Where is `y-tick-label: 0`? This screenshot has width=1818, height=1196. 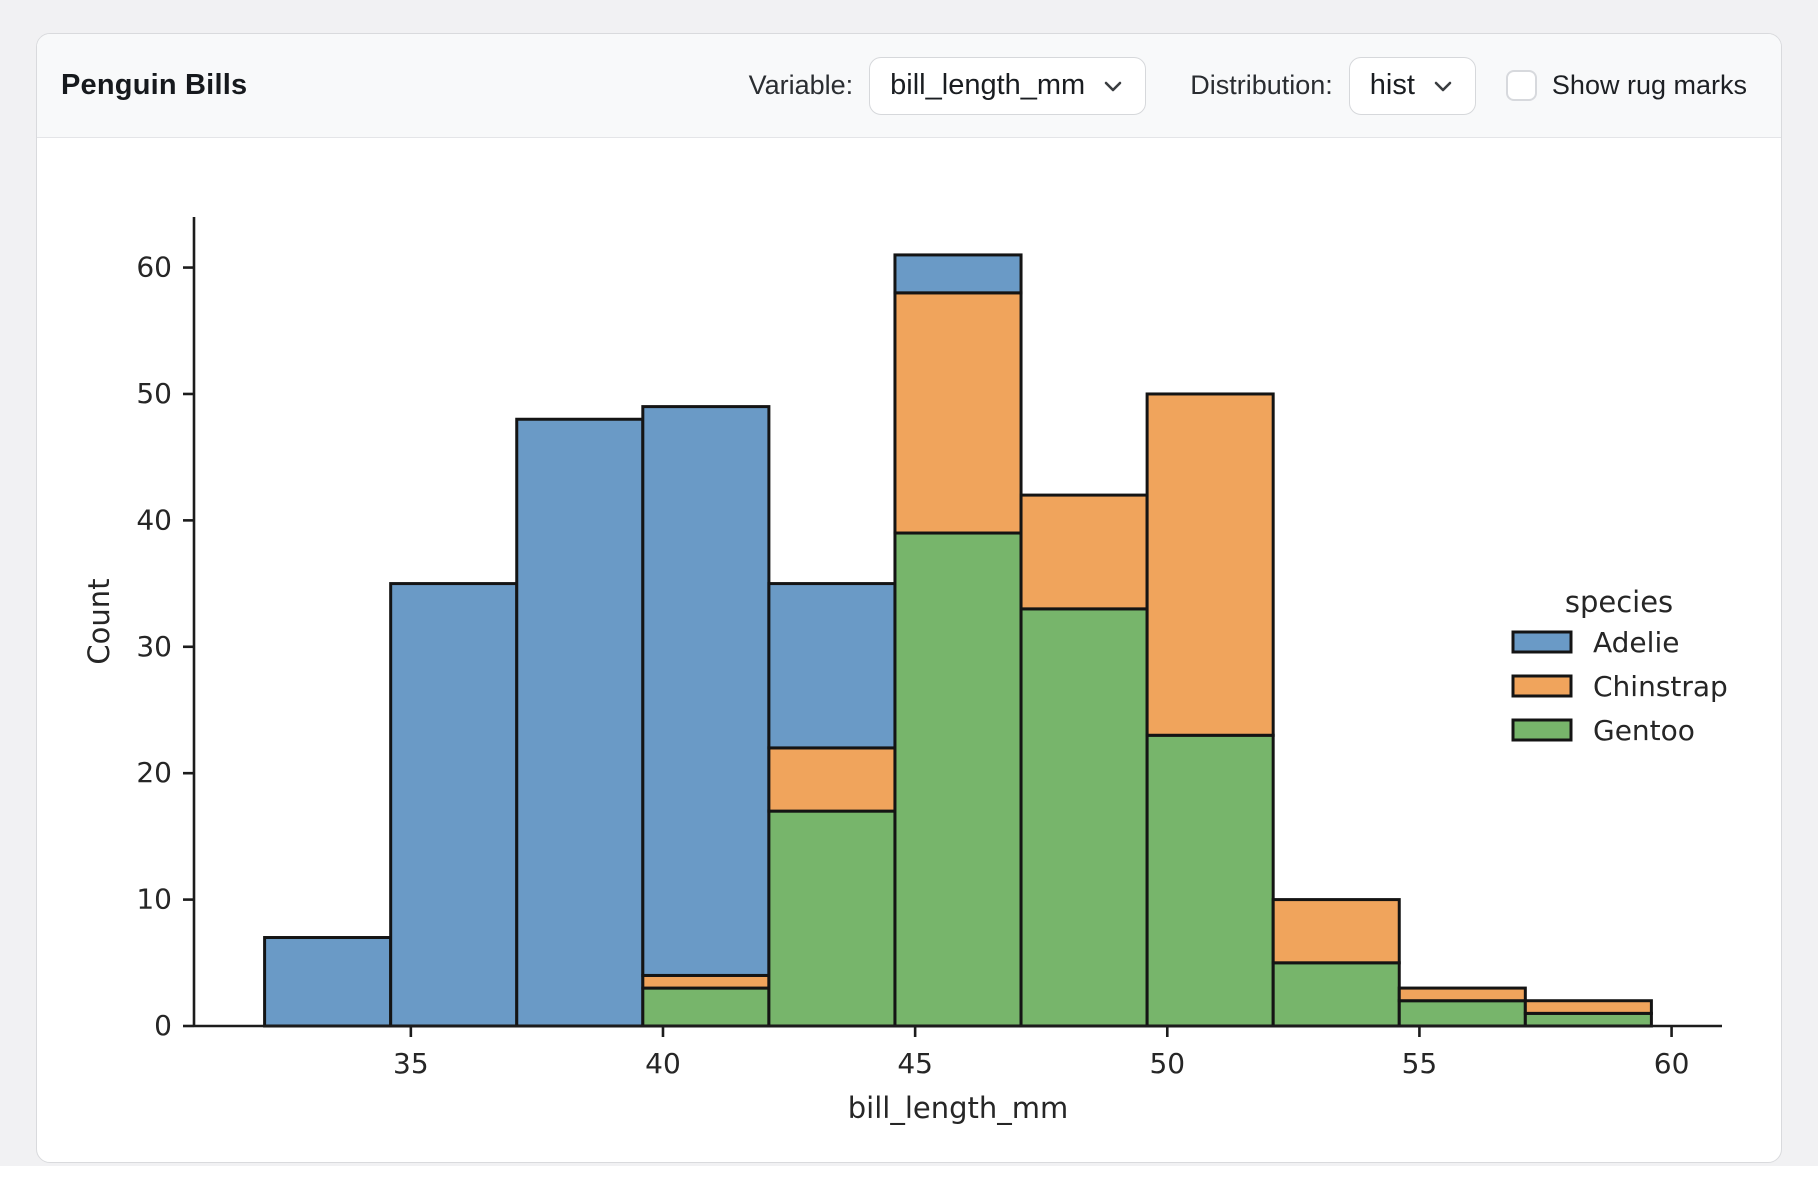 y-tick-label: 0 is located at coordinates (163, 1025).